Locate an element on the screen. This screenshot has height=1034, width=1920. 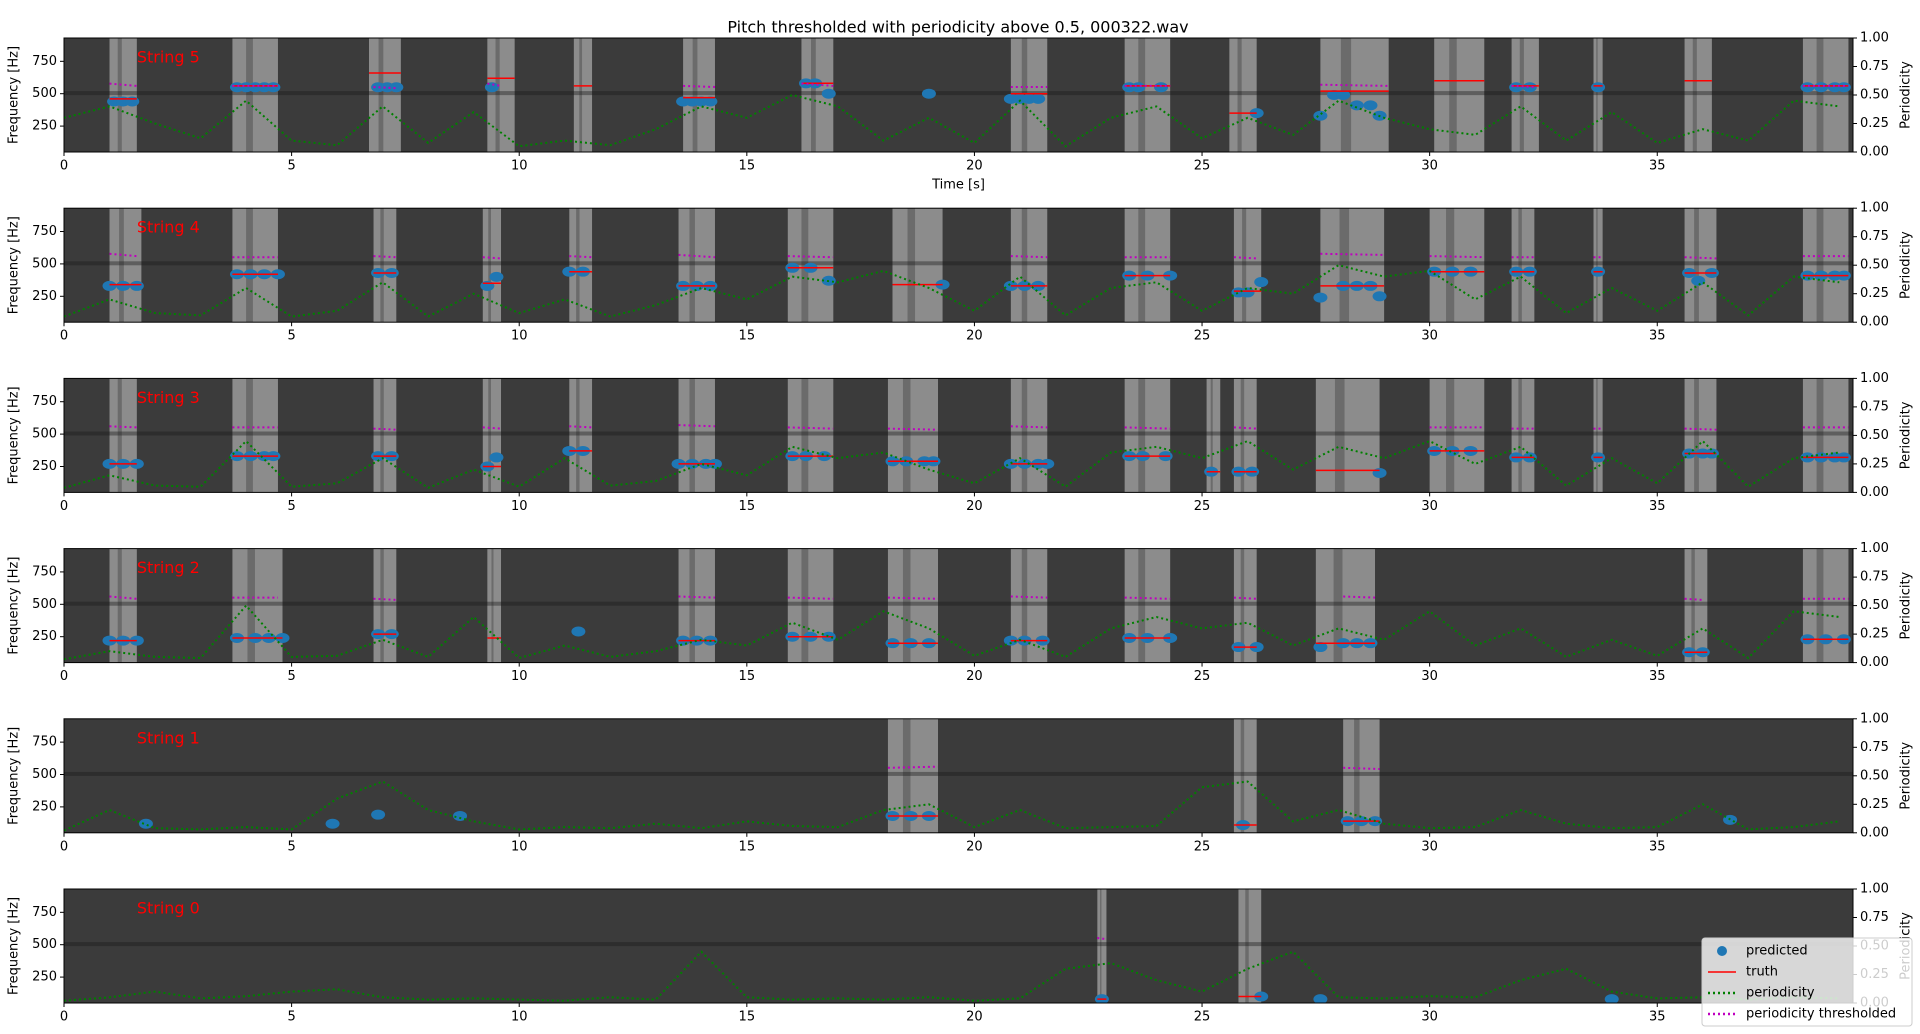
y2-tick-label: 1.00 is located at coordinates (1874, 38).